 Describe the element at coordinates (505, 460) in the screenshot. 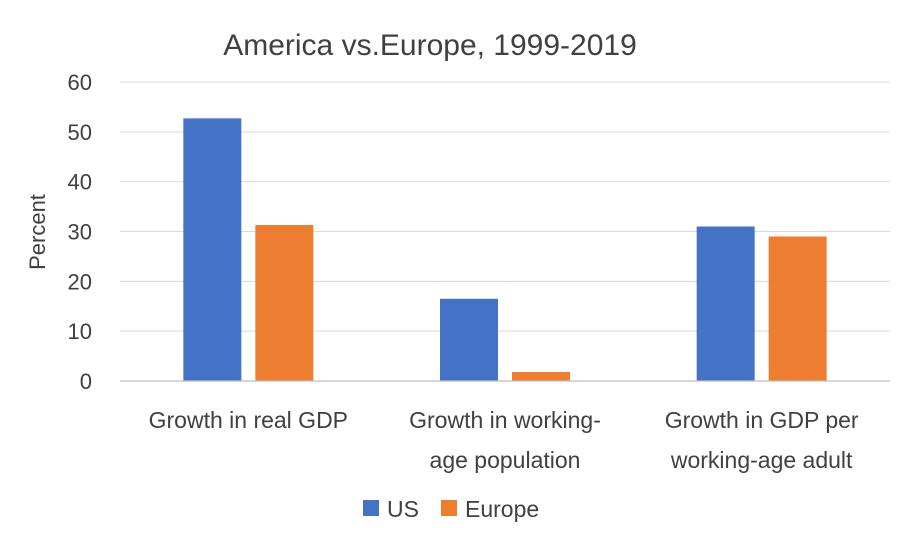

I see `category-label-1-line-1: age population` at that location.